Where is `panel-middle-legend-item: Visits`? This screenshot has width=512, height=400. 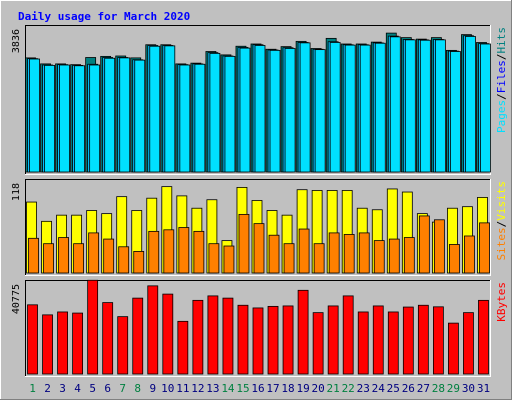
panel-middle-legend-item: Visits is located at coordinates (501, 201).